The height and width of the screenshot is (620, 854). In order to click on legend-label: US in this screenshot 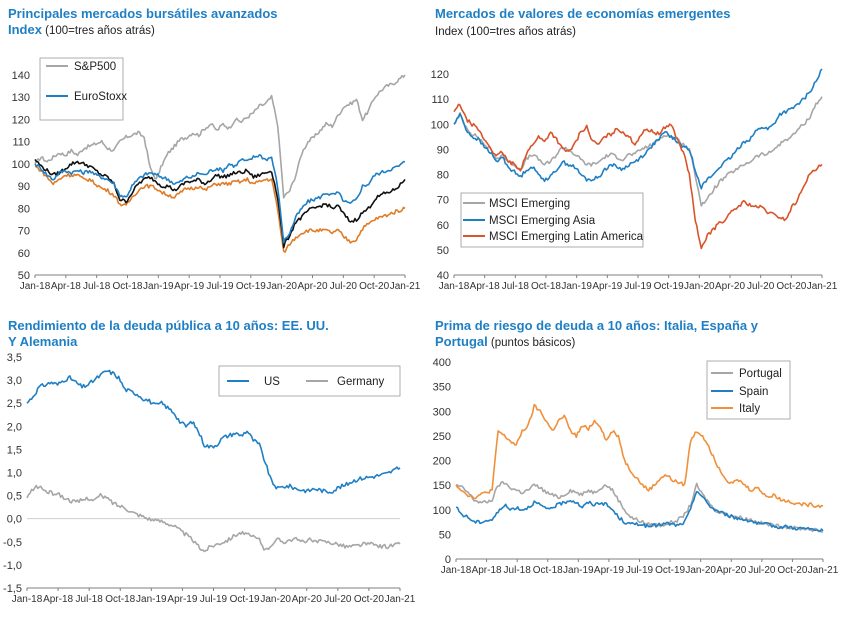, I will do `click(272, 382)`.